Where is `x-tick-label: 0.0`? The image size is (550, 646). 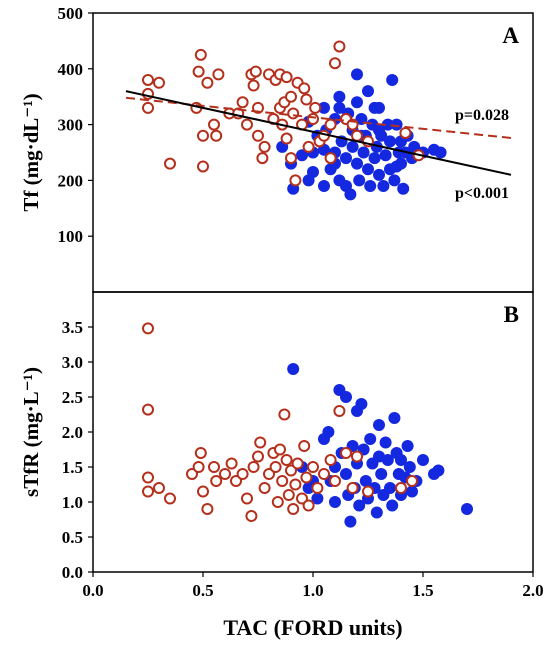
x-tick-label: 0.0 is located at coordinates (92, 590).